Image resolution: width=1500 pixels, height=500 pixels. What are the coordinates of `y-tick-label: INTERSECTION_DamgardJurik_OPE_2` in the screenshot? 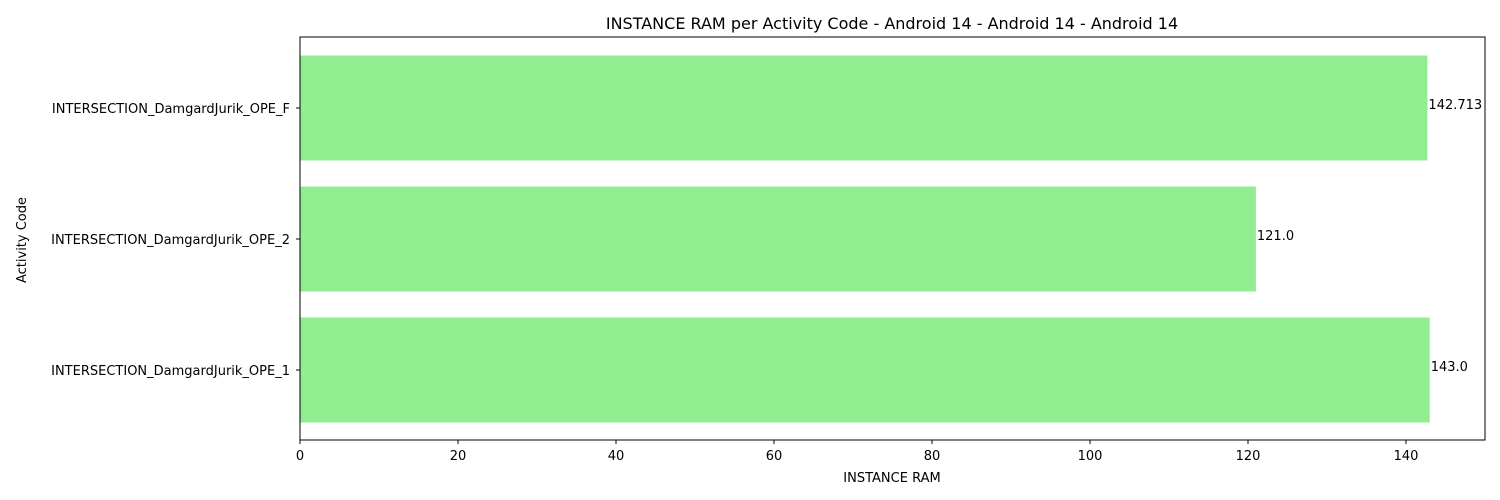 It's located at (170, 240).